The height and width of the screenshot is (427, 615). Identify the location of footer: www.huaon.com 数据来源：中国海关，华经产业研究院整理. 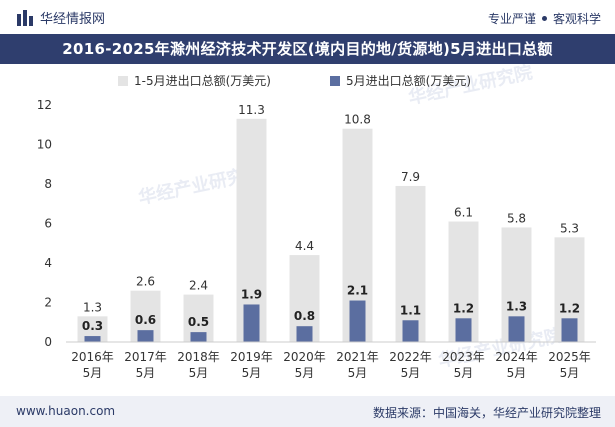
(307, 411).